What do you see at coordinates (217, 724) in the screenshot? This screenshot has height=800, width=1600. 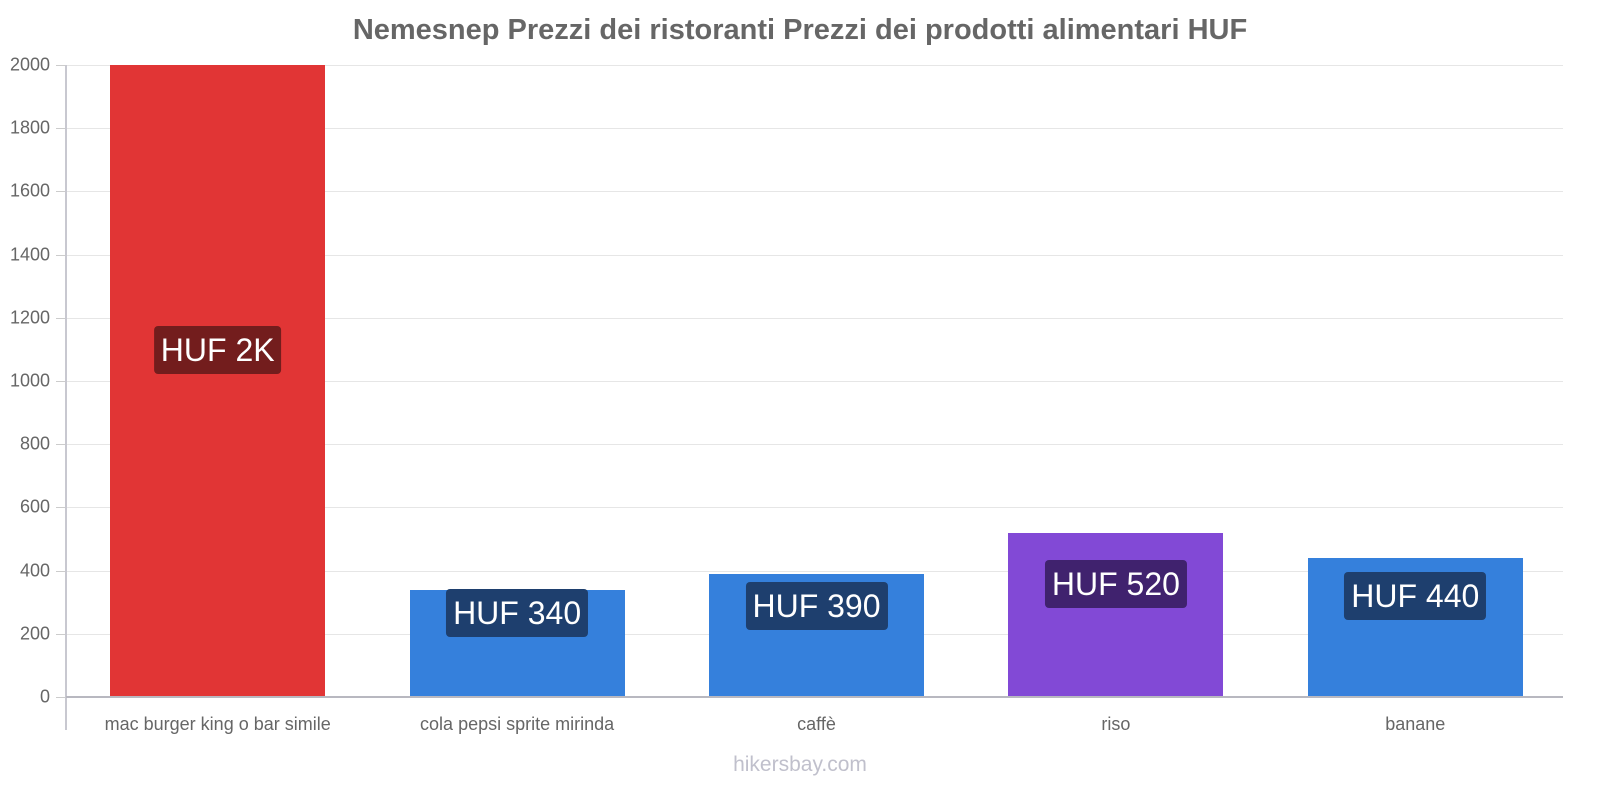 I see `x-tick-label: mac burger king o bar simile` at bounding box center [217, 724].